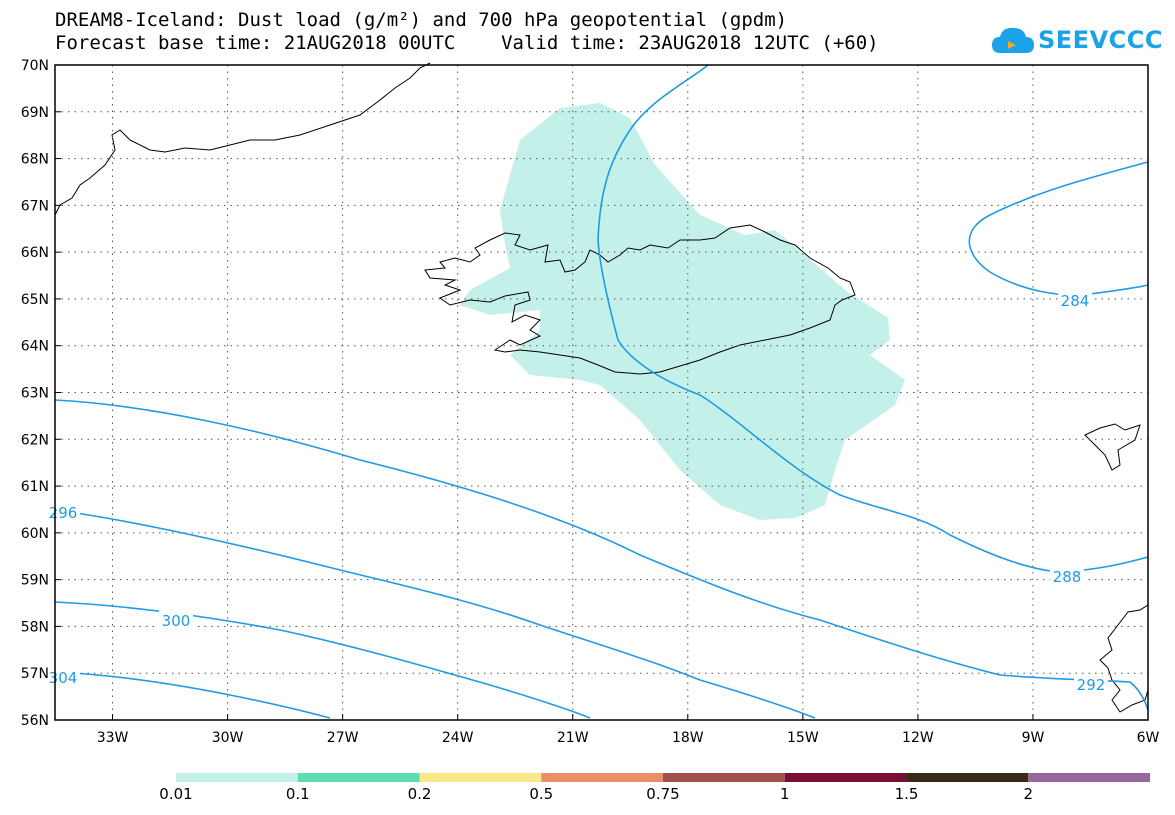  I want to click on scotland-coastline, so click(1124, 658).